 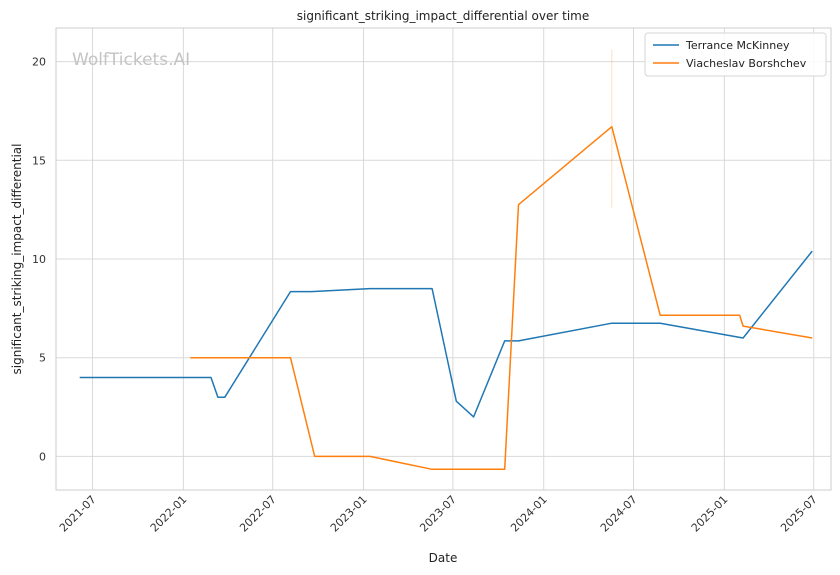 I want to click on y-tick-label: 10, so click(x=39, y=259).